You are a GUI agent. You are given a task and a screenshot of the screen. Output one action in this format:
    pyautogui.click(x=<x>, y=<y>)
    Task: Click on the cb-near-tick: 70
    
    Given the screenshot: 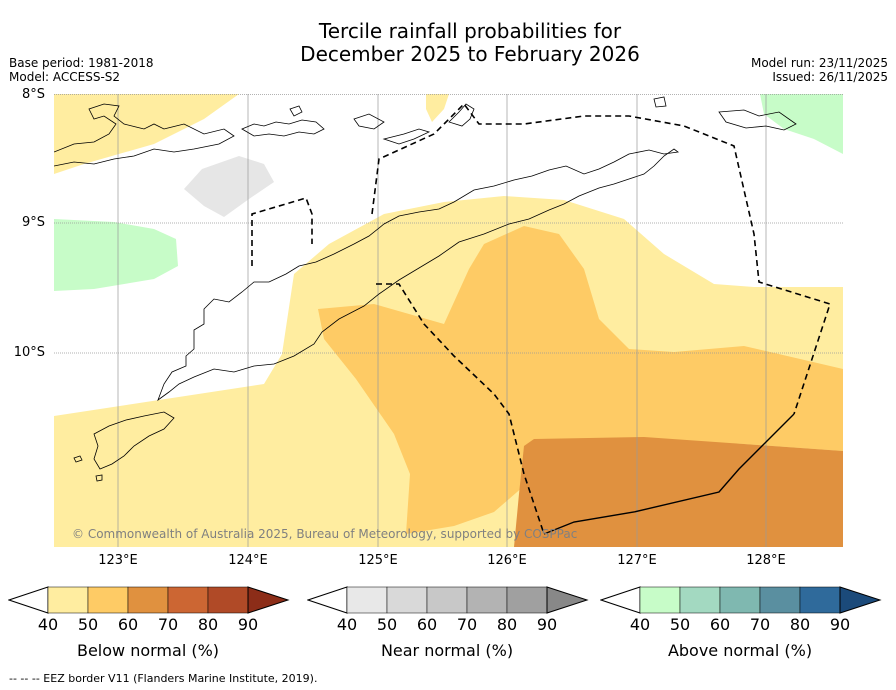 What is the action you would take?
    pyautogui.click(x=467, y=624)
    